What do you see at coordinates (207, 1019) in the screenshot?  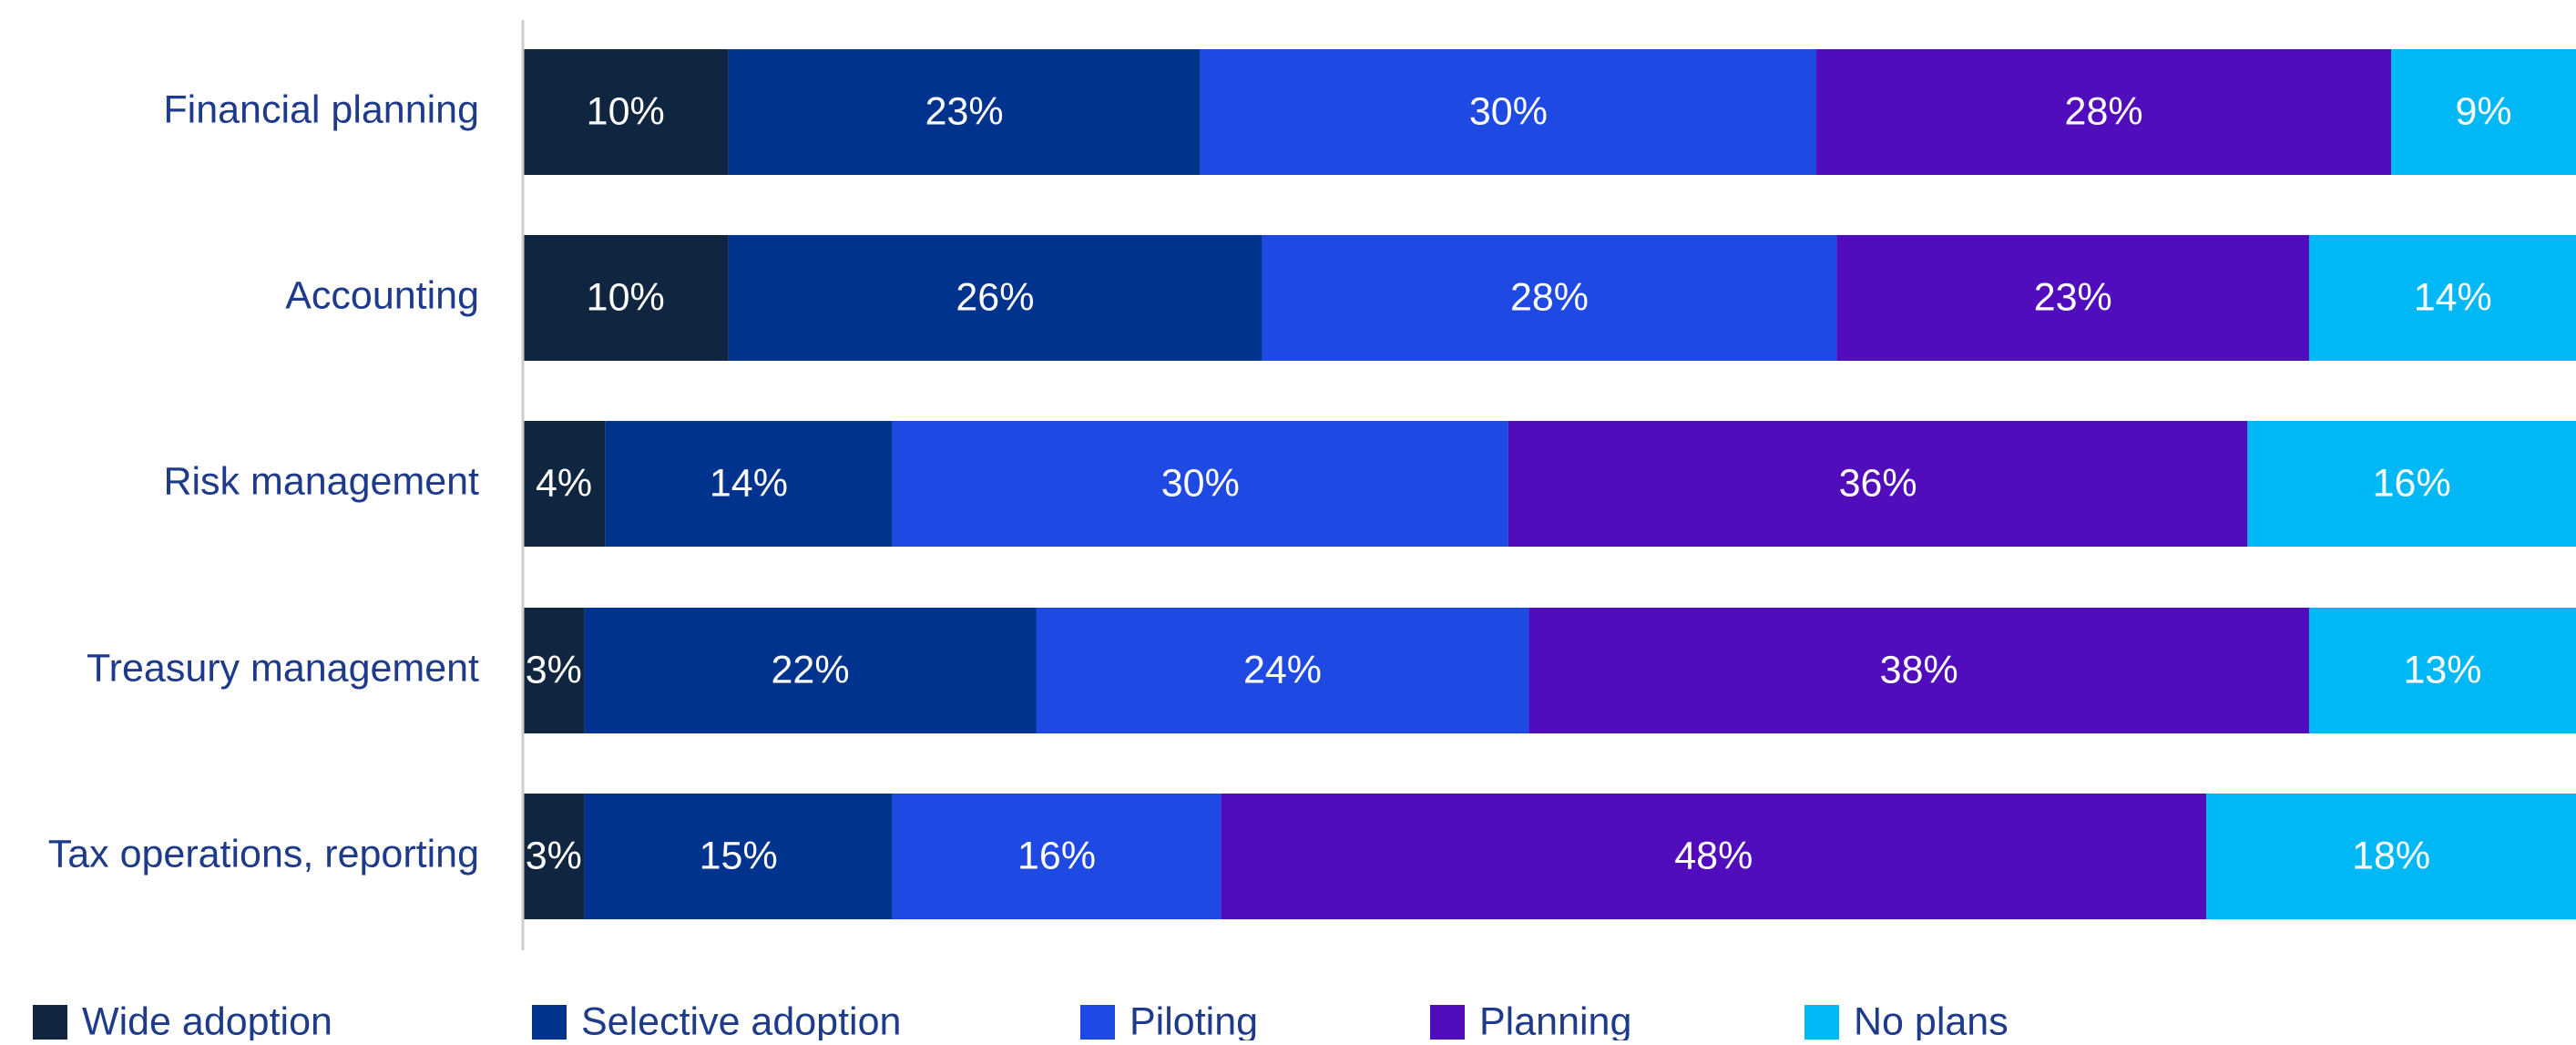 I see `legend-label-wide-adoption: Wide adoption` at bounding box center [207, 1019].